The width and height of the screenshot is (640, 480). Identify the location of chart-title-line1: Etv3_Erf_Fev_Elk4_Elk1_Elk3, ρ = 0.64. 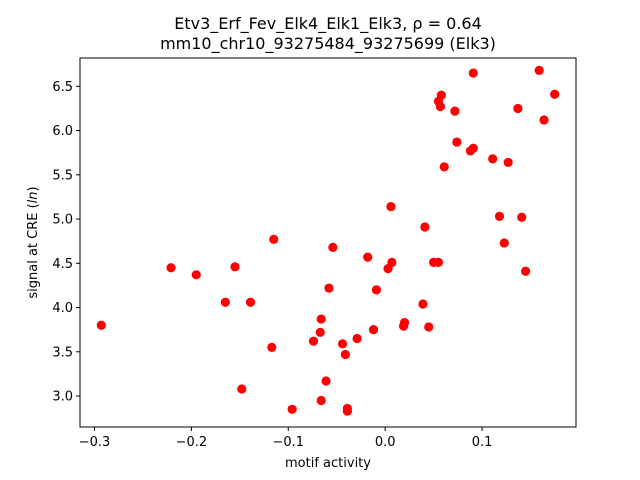
(328, 24).